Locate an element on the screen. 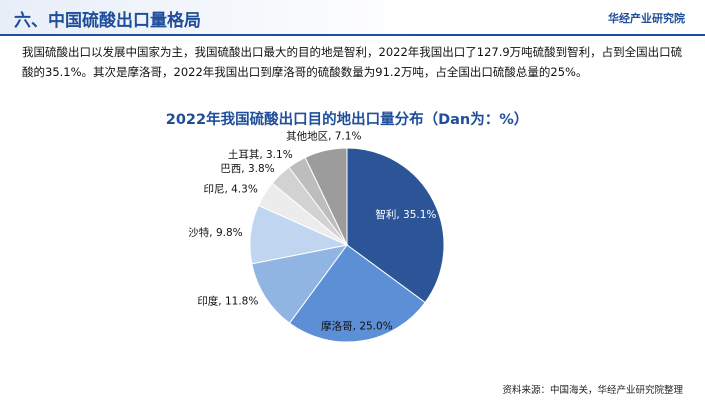 The width and height of the screenshot is (705, 400). data-label: 印度, 11.8% is located at coordinates (227, 300).